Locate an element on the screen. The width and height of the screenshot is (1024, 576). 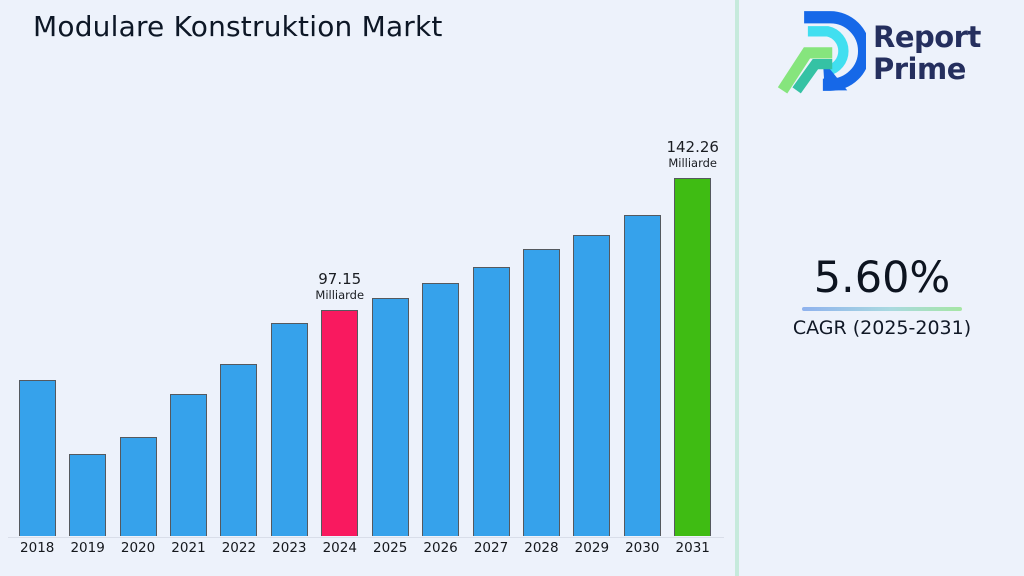
bar-column-2029: 2029 is located at coordinates (592, 397).